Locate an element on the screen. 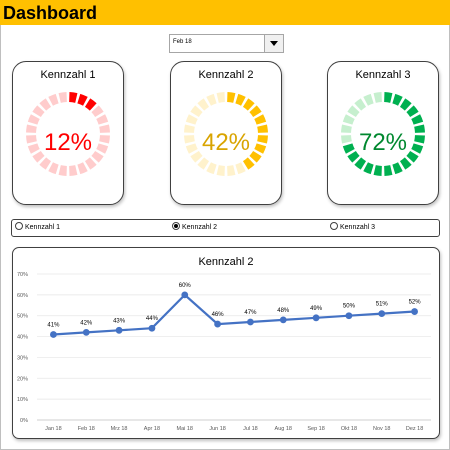  dashboard-title: Dashboard is located at coordinates (50, 13).